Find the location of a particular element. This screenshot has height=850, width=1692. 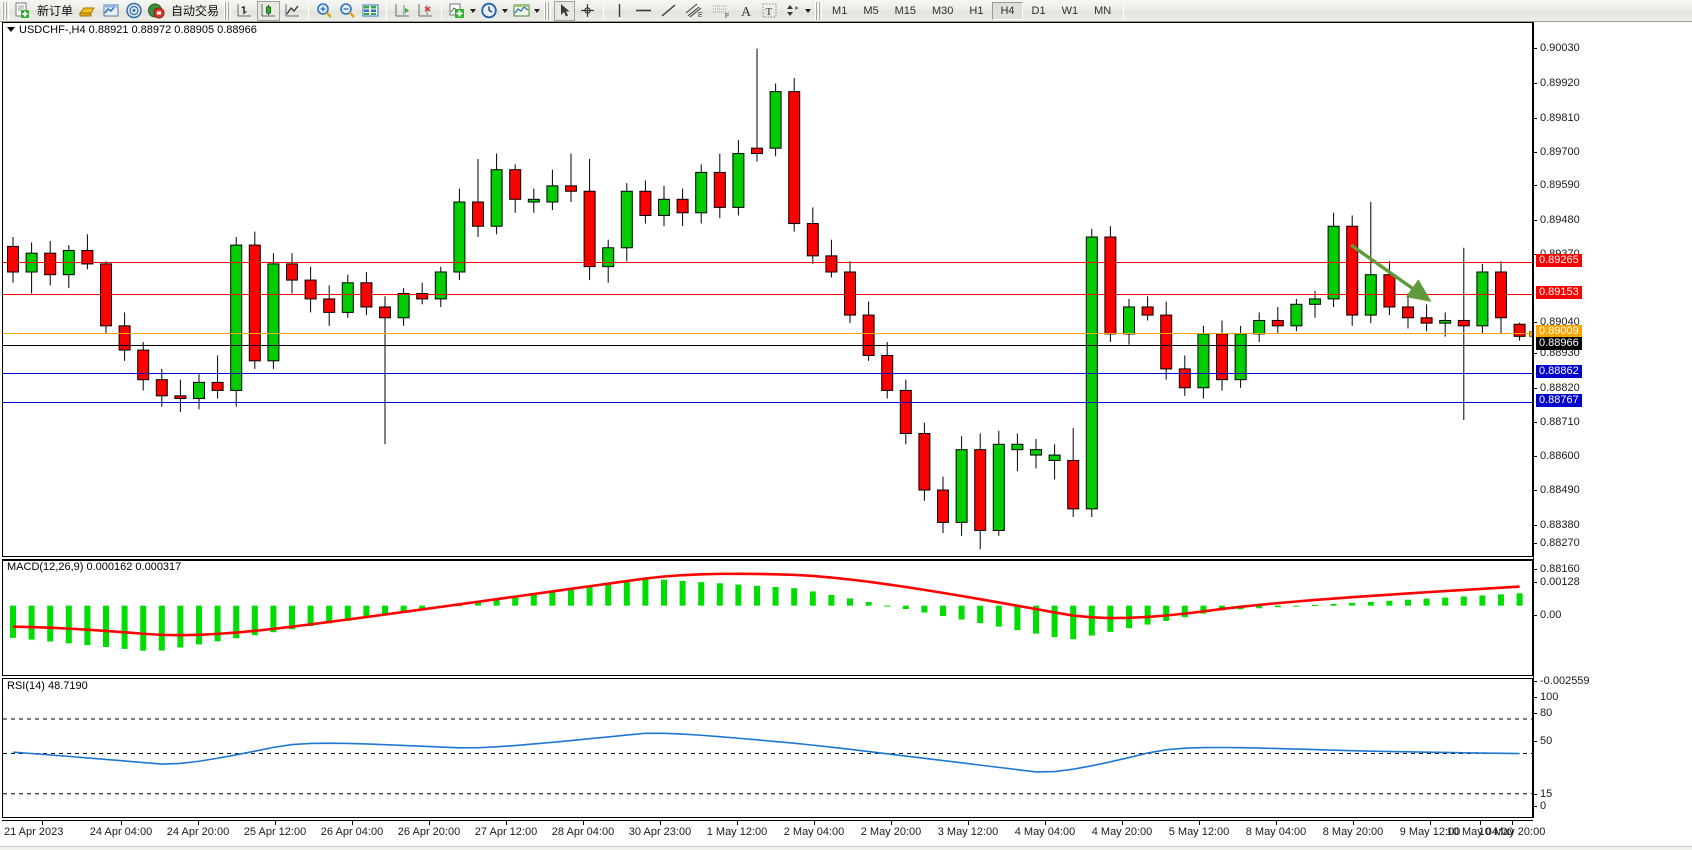

pivot-line is located at coordinates (767, 334).